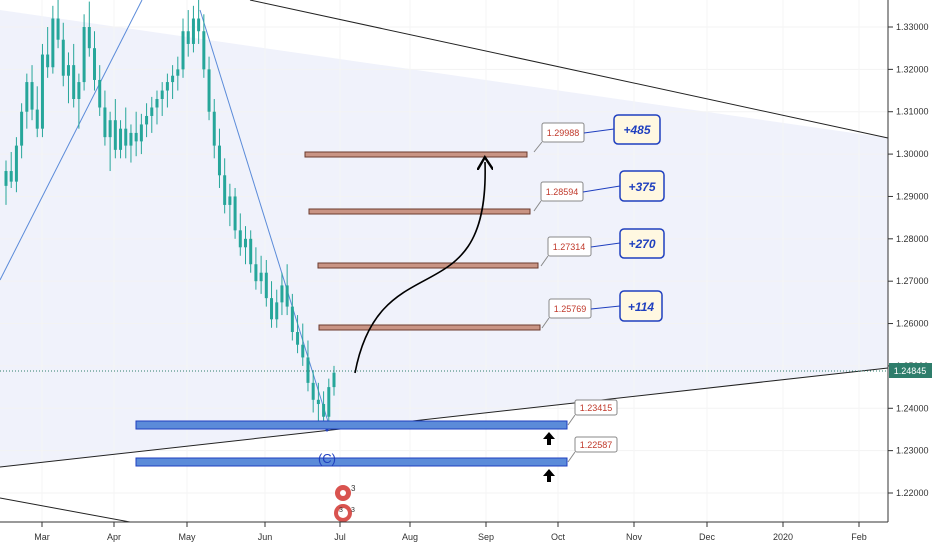 The width and height of the screenshot is (932, 550). I want to click on current-price-badge, so click(910, 370).